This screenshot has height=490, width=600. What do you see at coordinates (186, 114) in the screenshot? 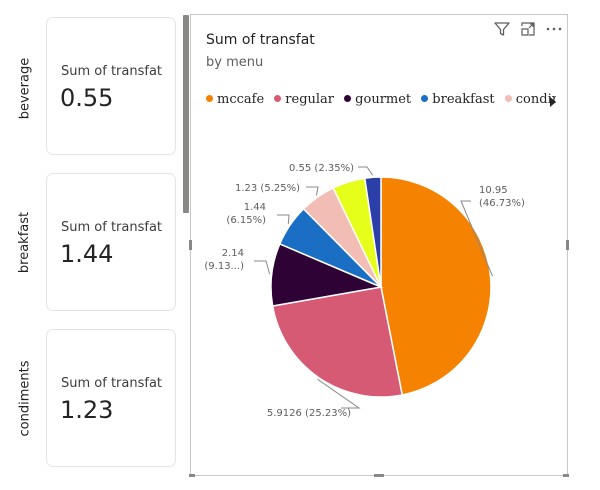
I see `vertical-scrollbar` at bounding box center [186, 114].